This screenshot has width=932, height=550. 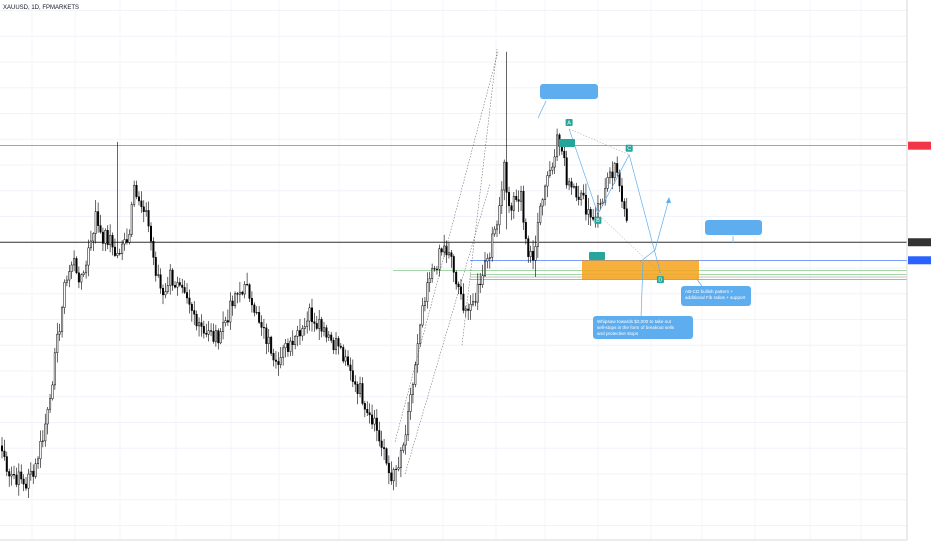 I want to click on callout-pointer, so click(x=542, y=109).